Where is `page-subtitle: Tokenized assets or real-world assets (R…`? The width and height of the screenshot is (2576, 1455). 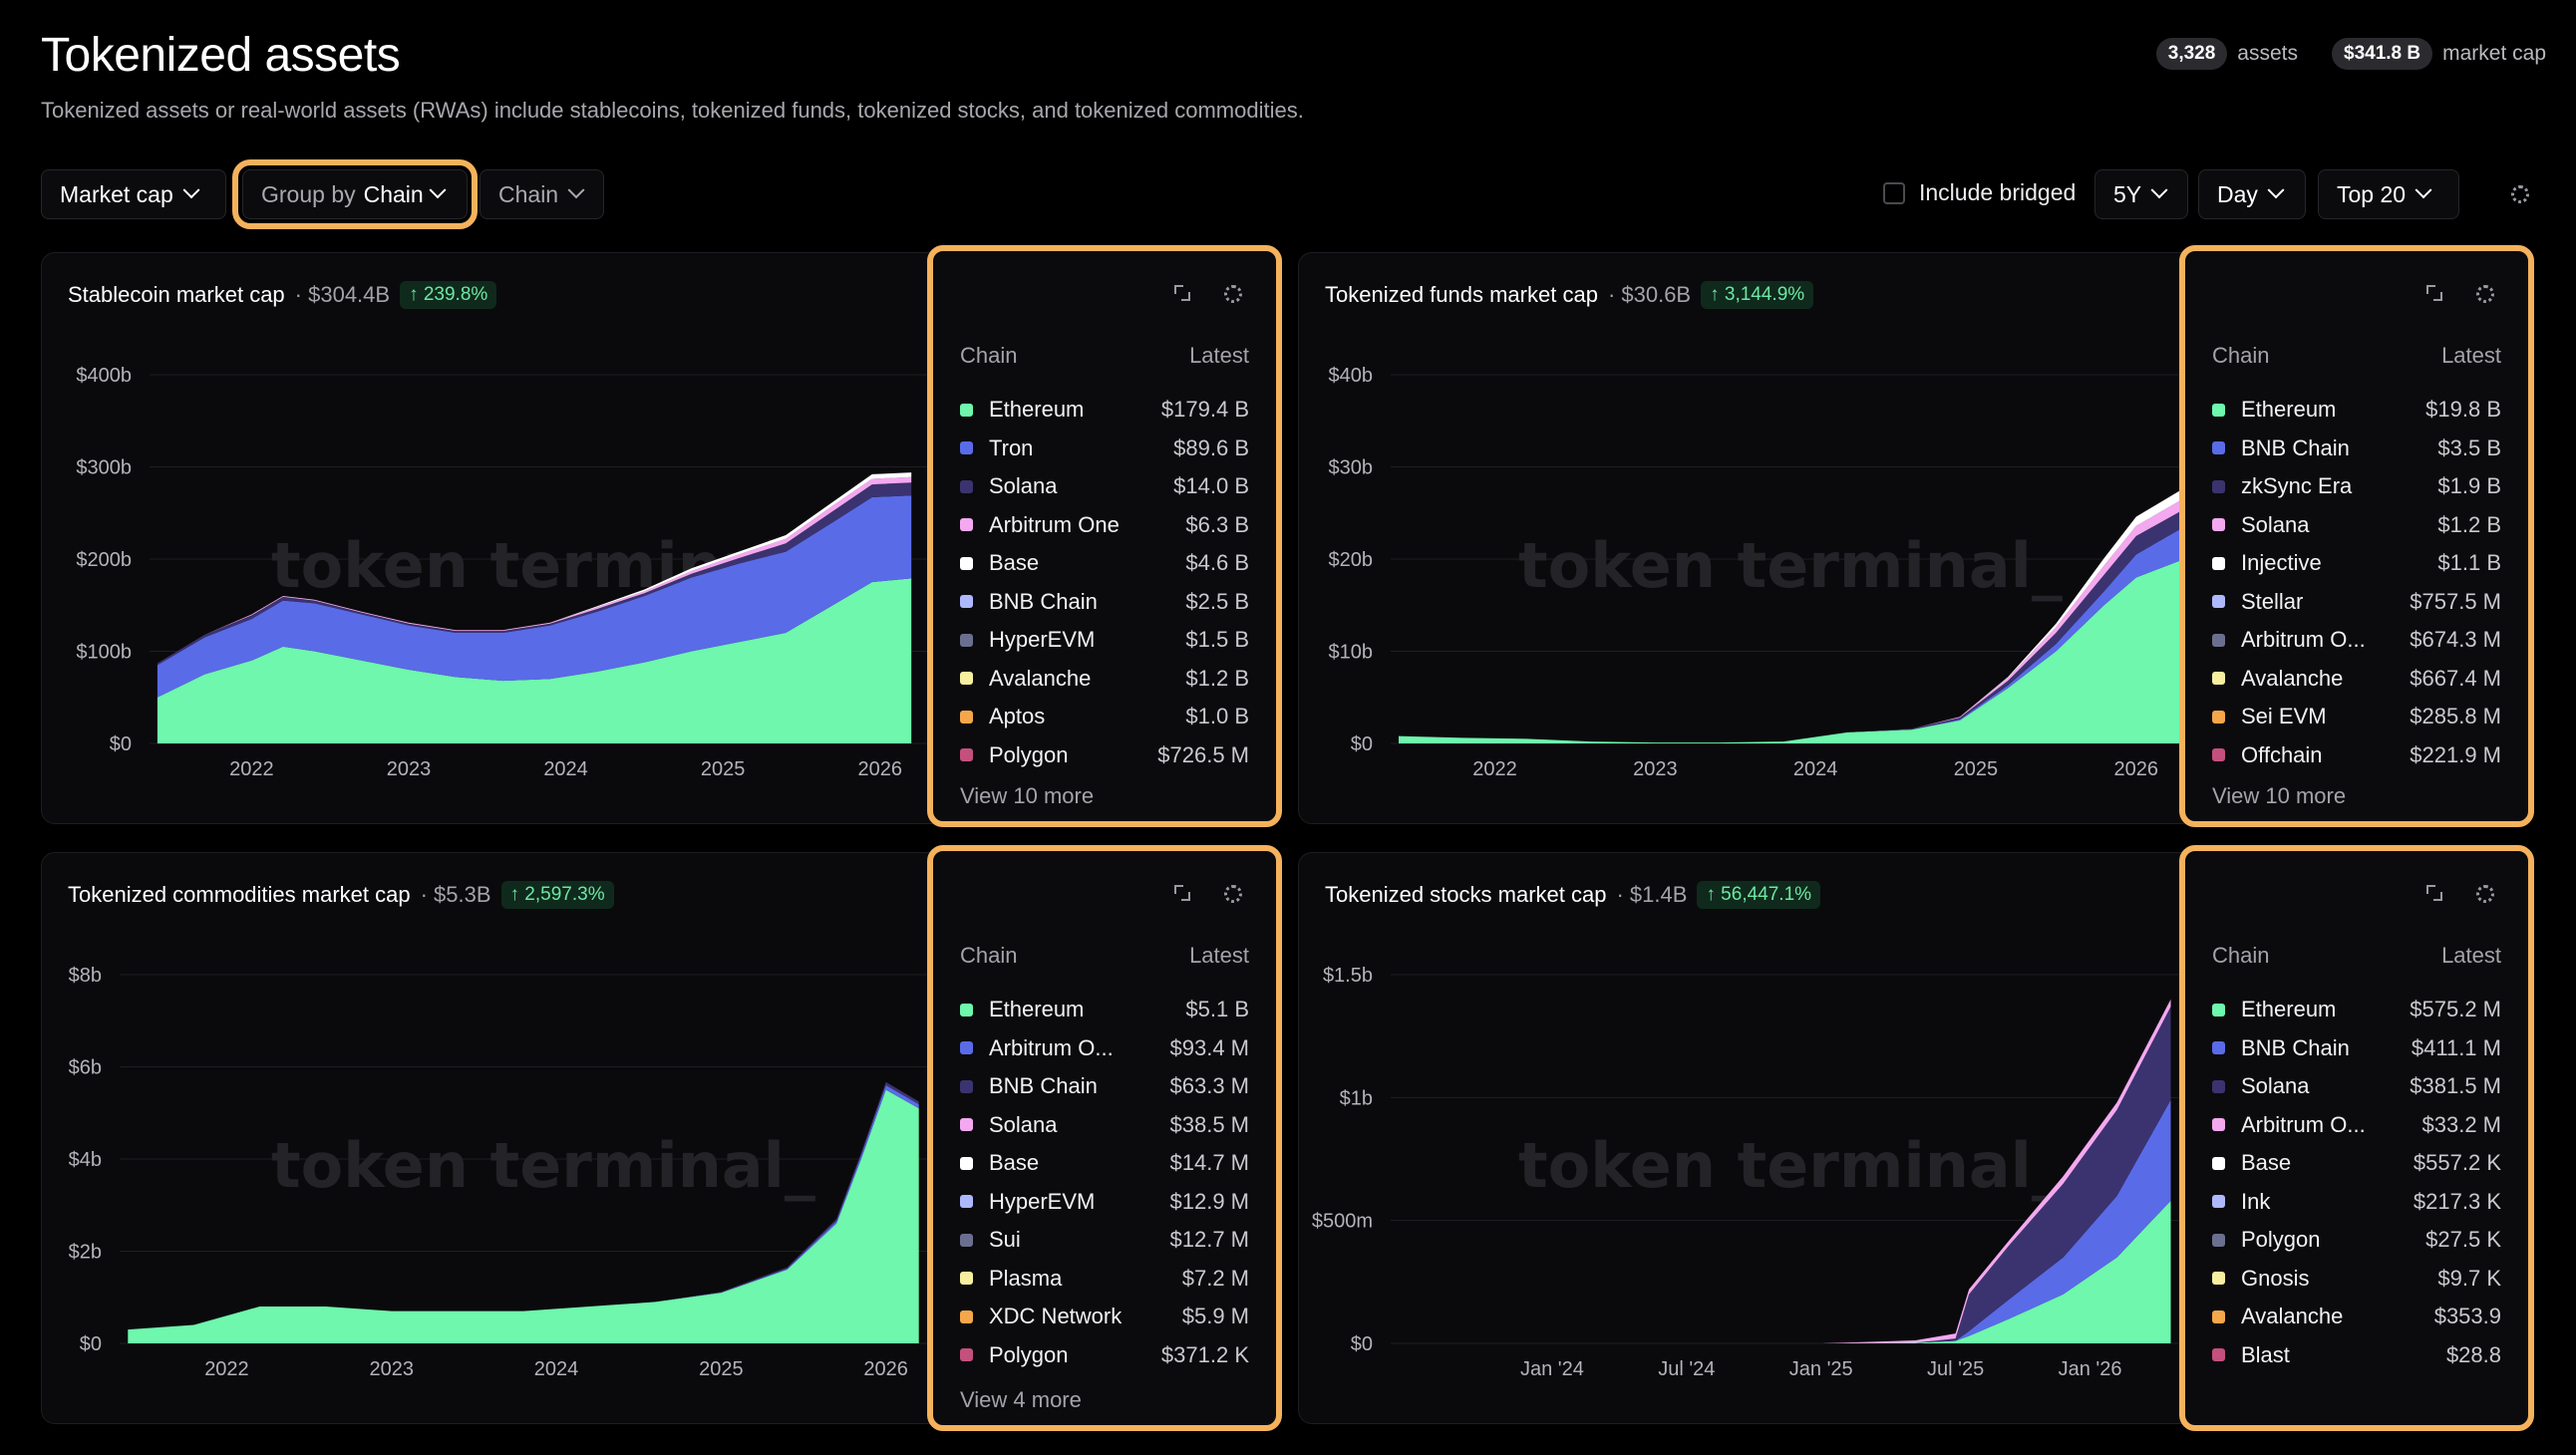
page-subtitle: Tokenized assets or real-world assets (R… is located at coordinates (672, 110).